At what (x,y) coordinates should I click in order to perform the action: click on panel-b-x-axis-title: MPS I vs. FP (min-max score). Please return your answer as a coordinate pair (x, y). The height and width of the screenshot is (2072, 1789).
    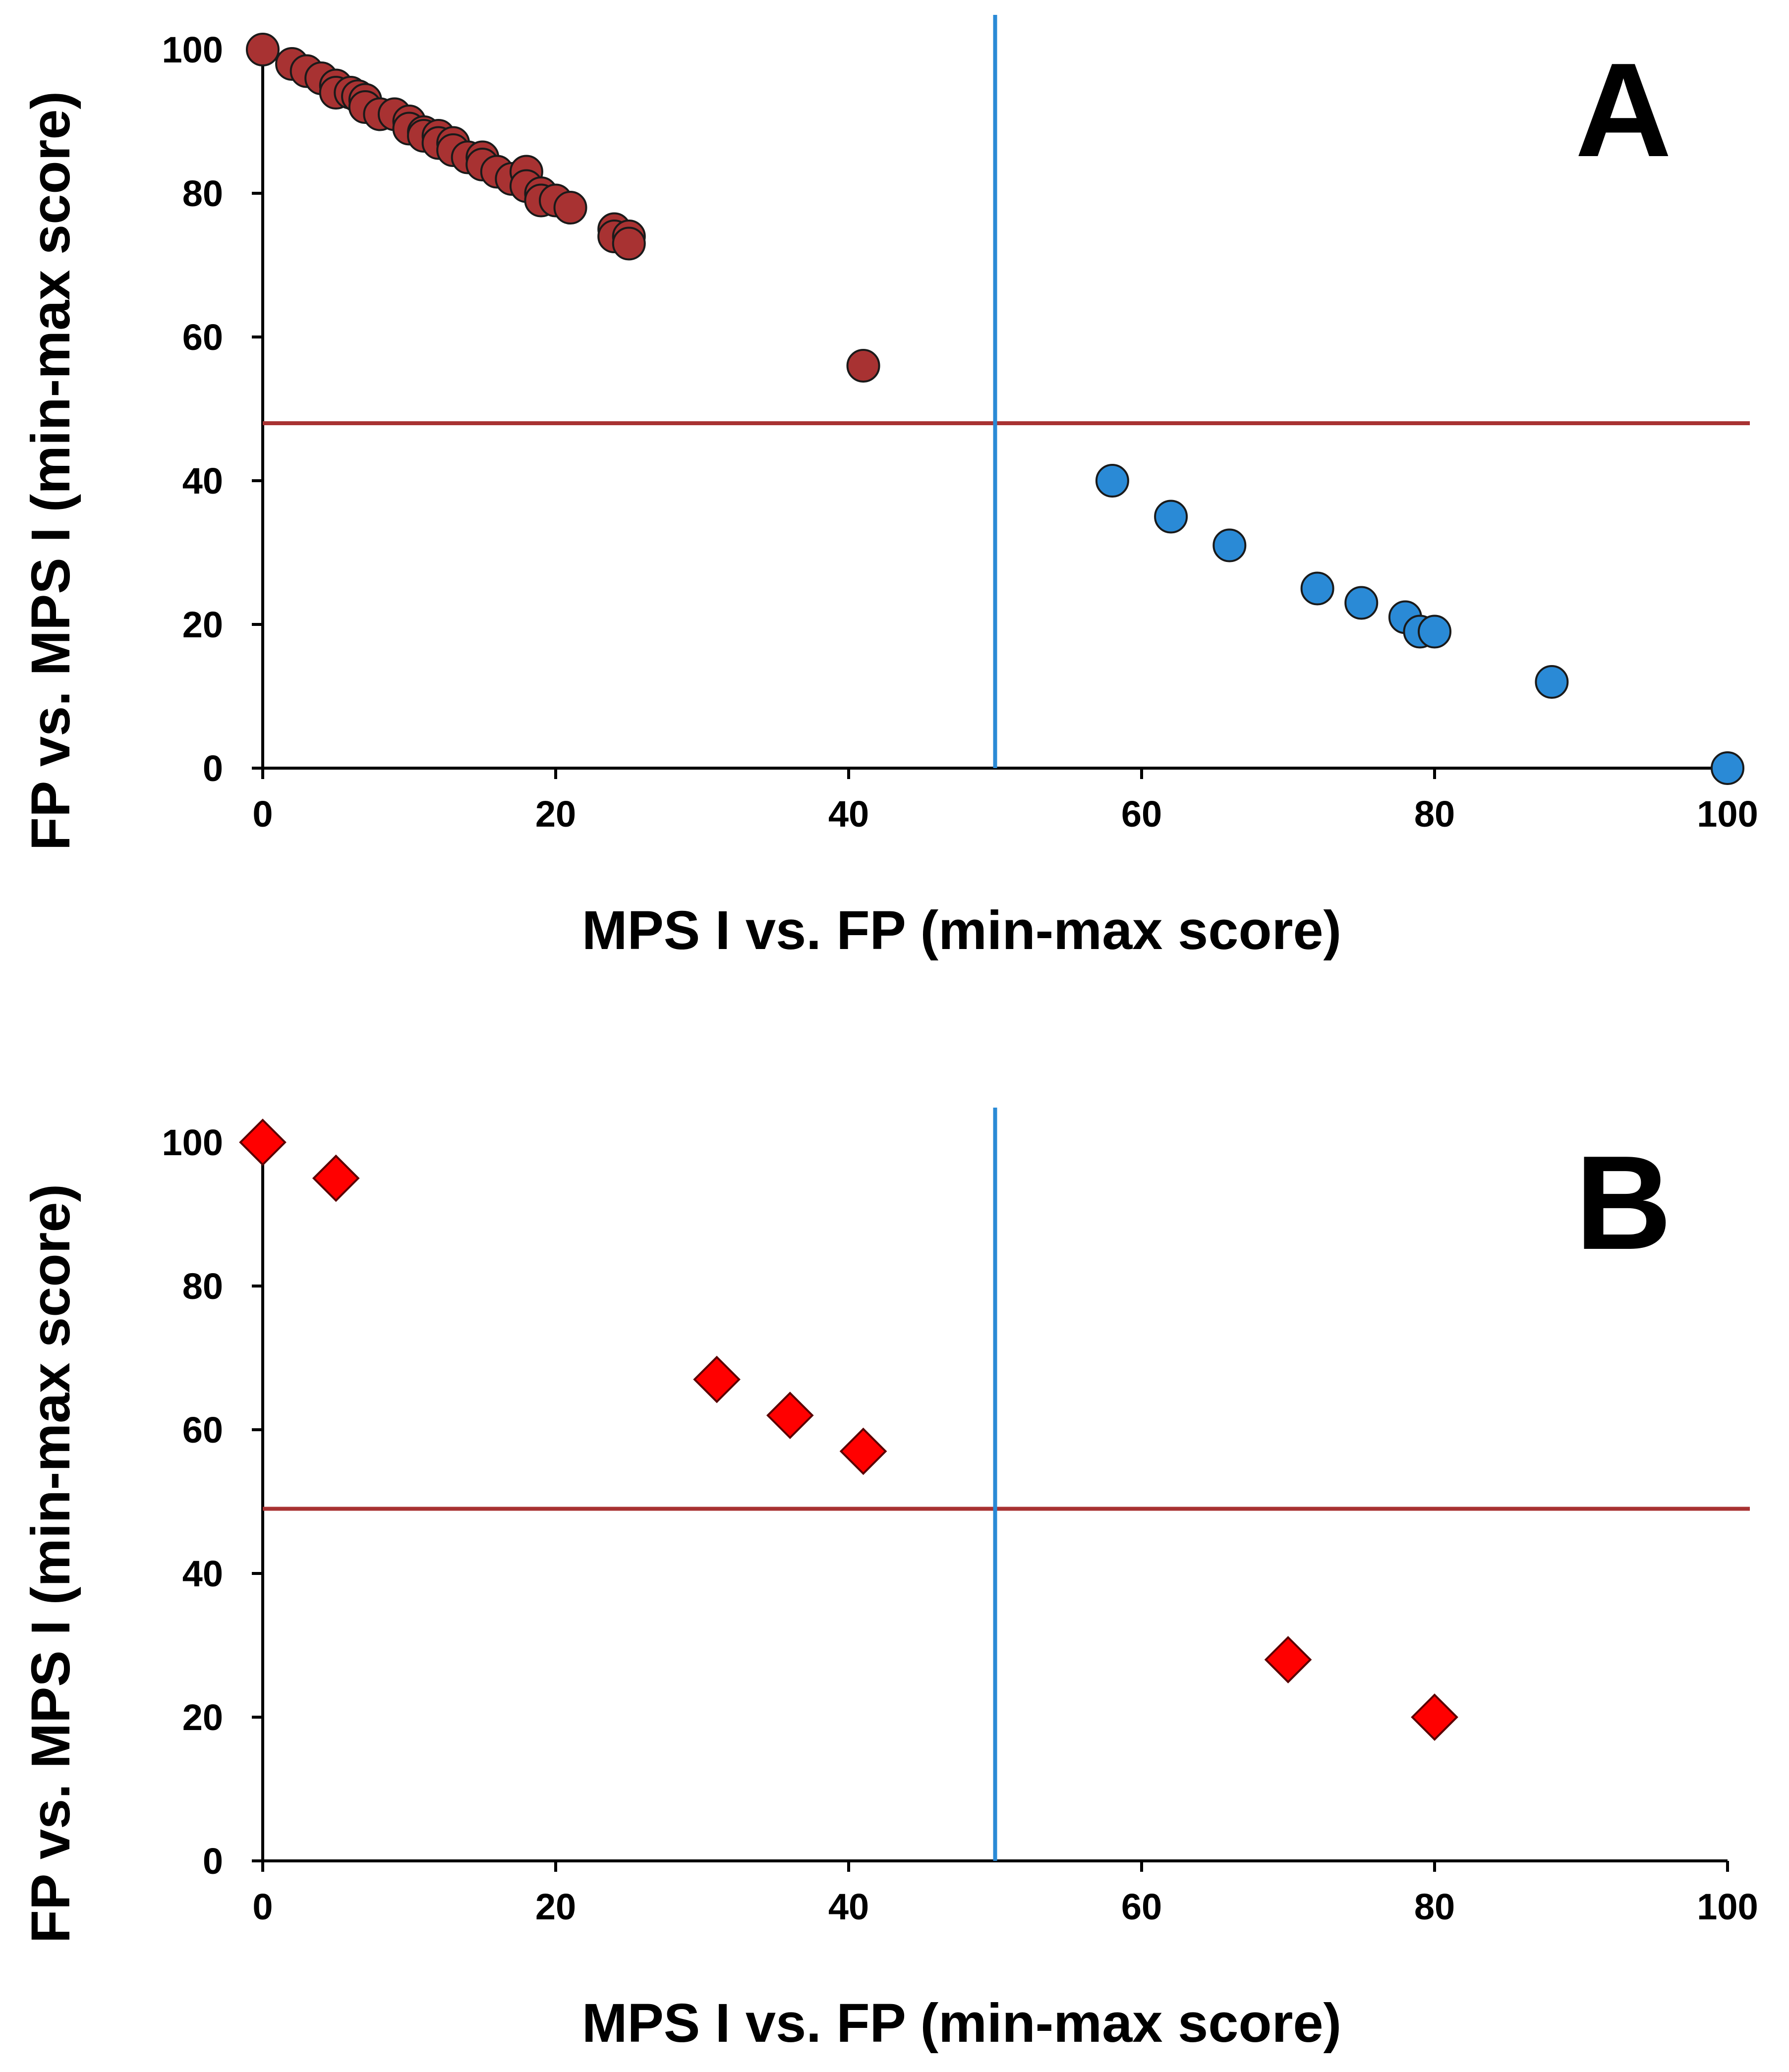
    Looking at the image, I should click on (961, 2023).